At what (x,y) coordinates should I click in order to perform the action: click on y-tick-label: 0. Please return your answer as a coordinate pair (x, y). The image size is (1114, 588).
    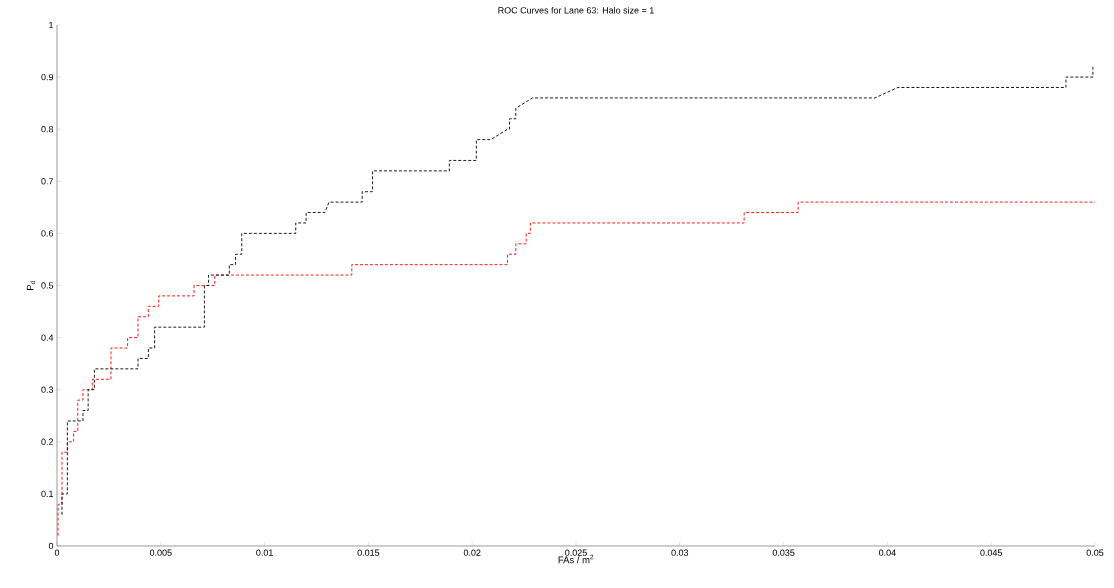
    Looking at the image, I should click on (51, 546).